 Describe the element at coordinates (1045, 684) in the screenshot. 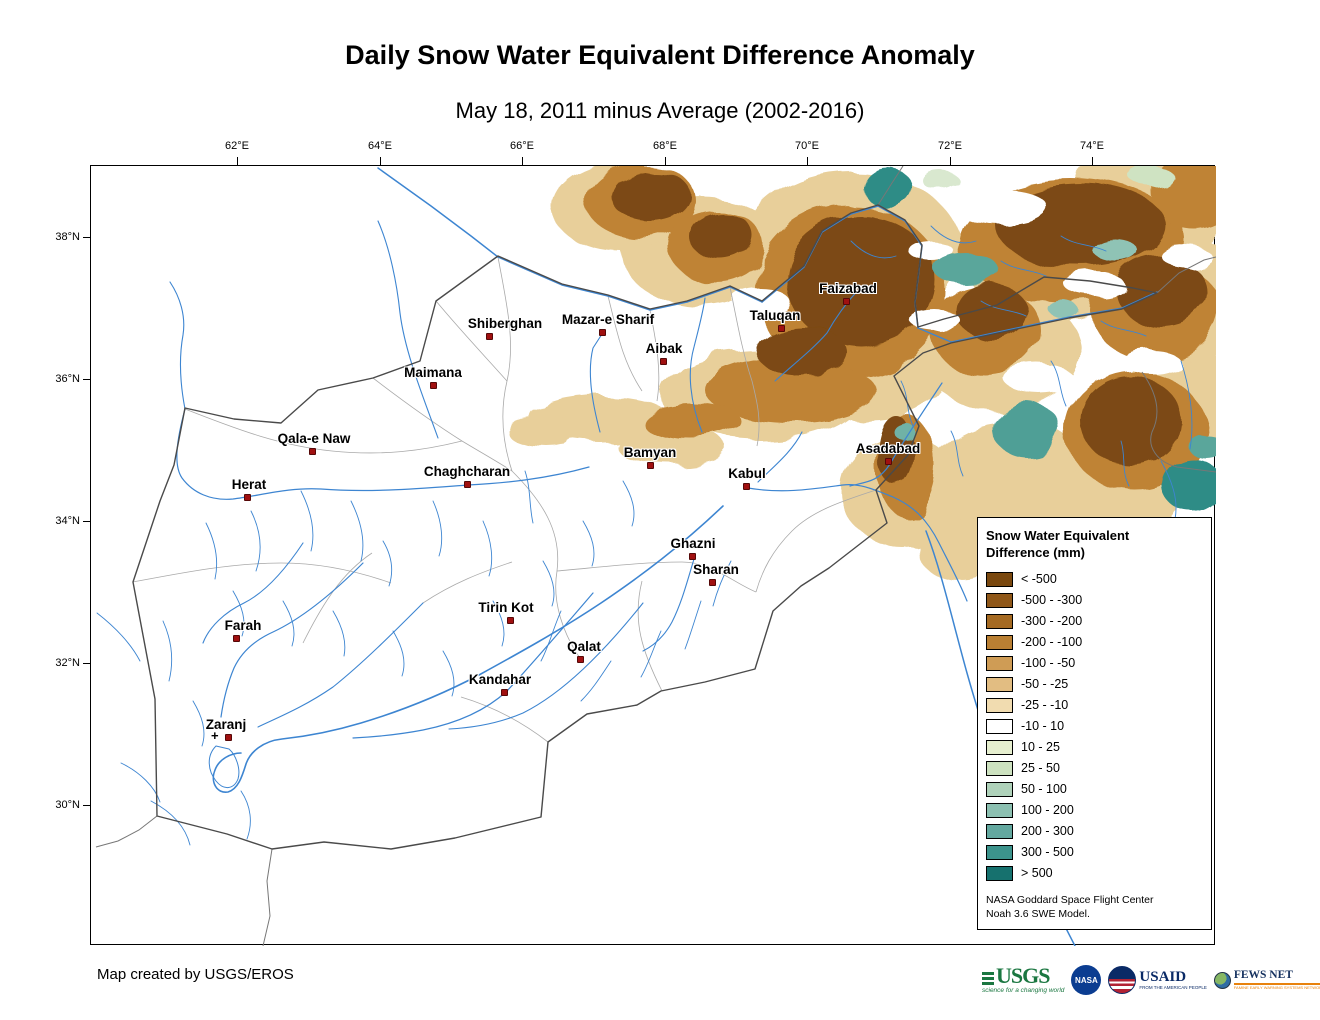

I see `legend-label: -50 - -25` at that location.